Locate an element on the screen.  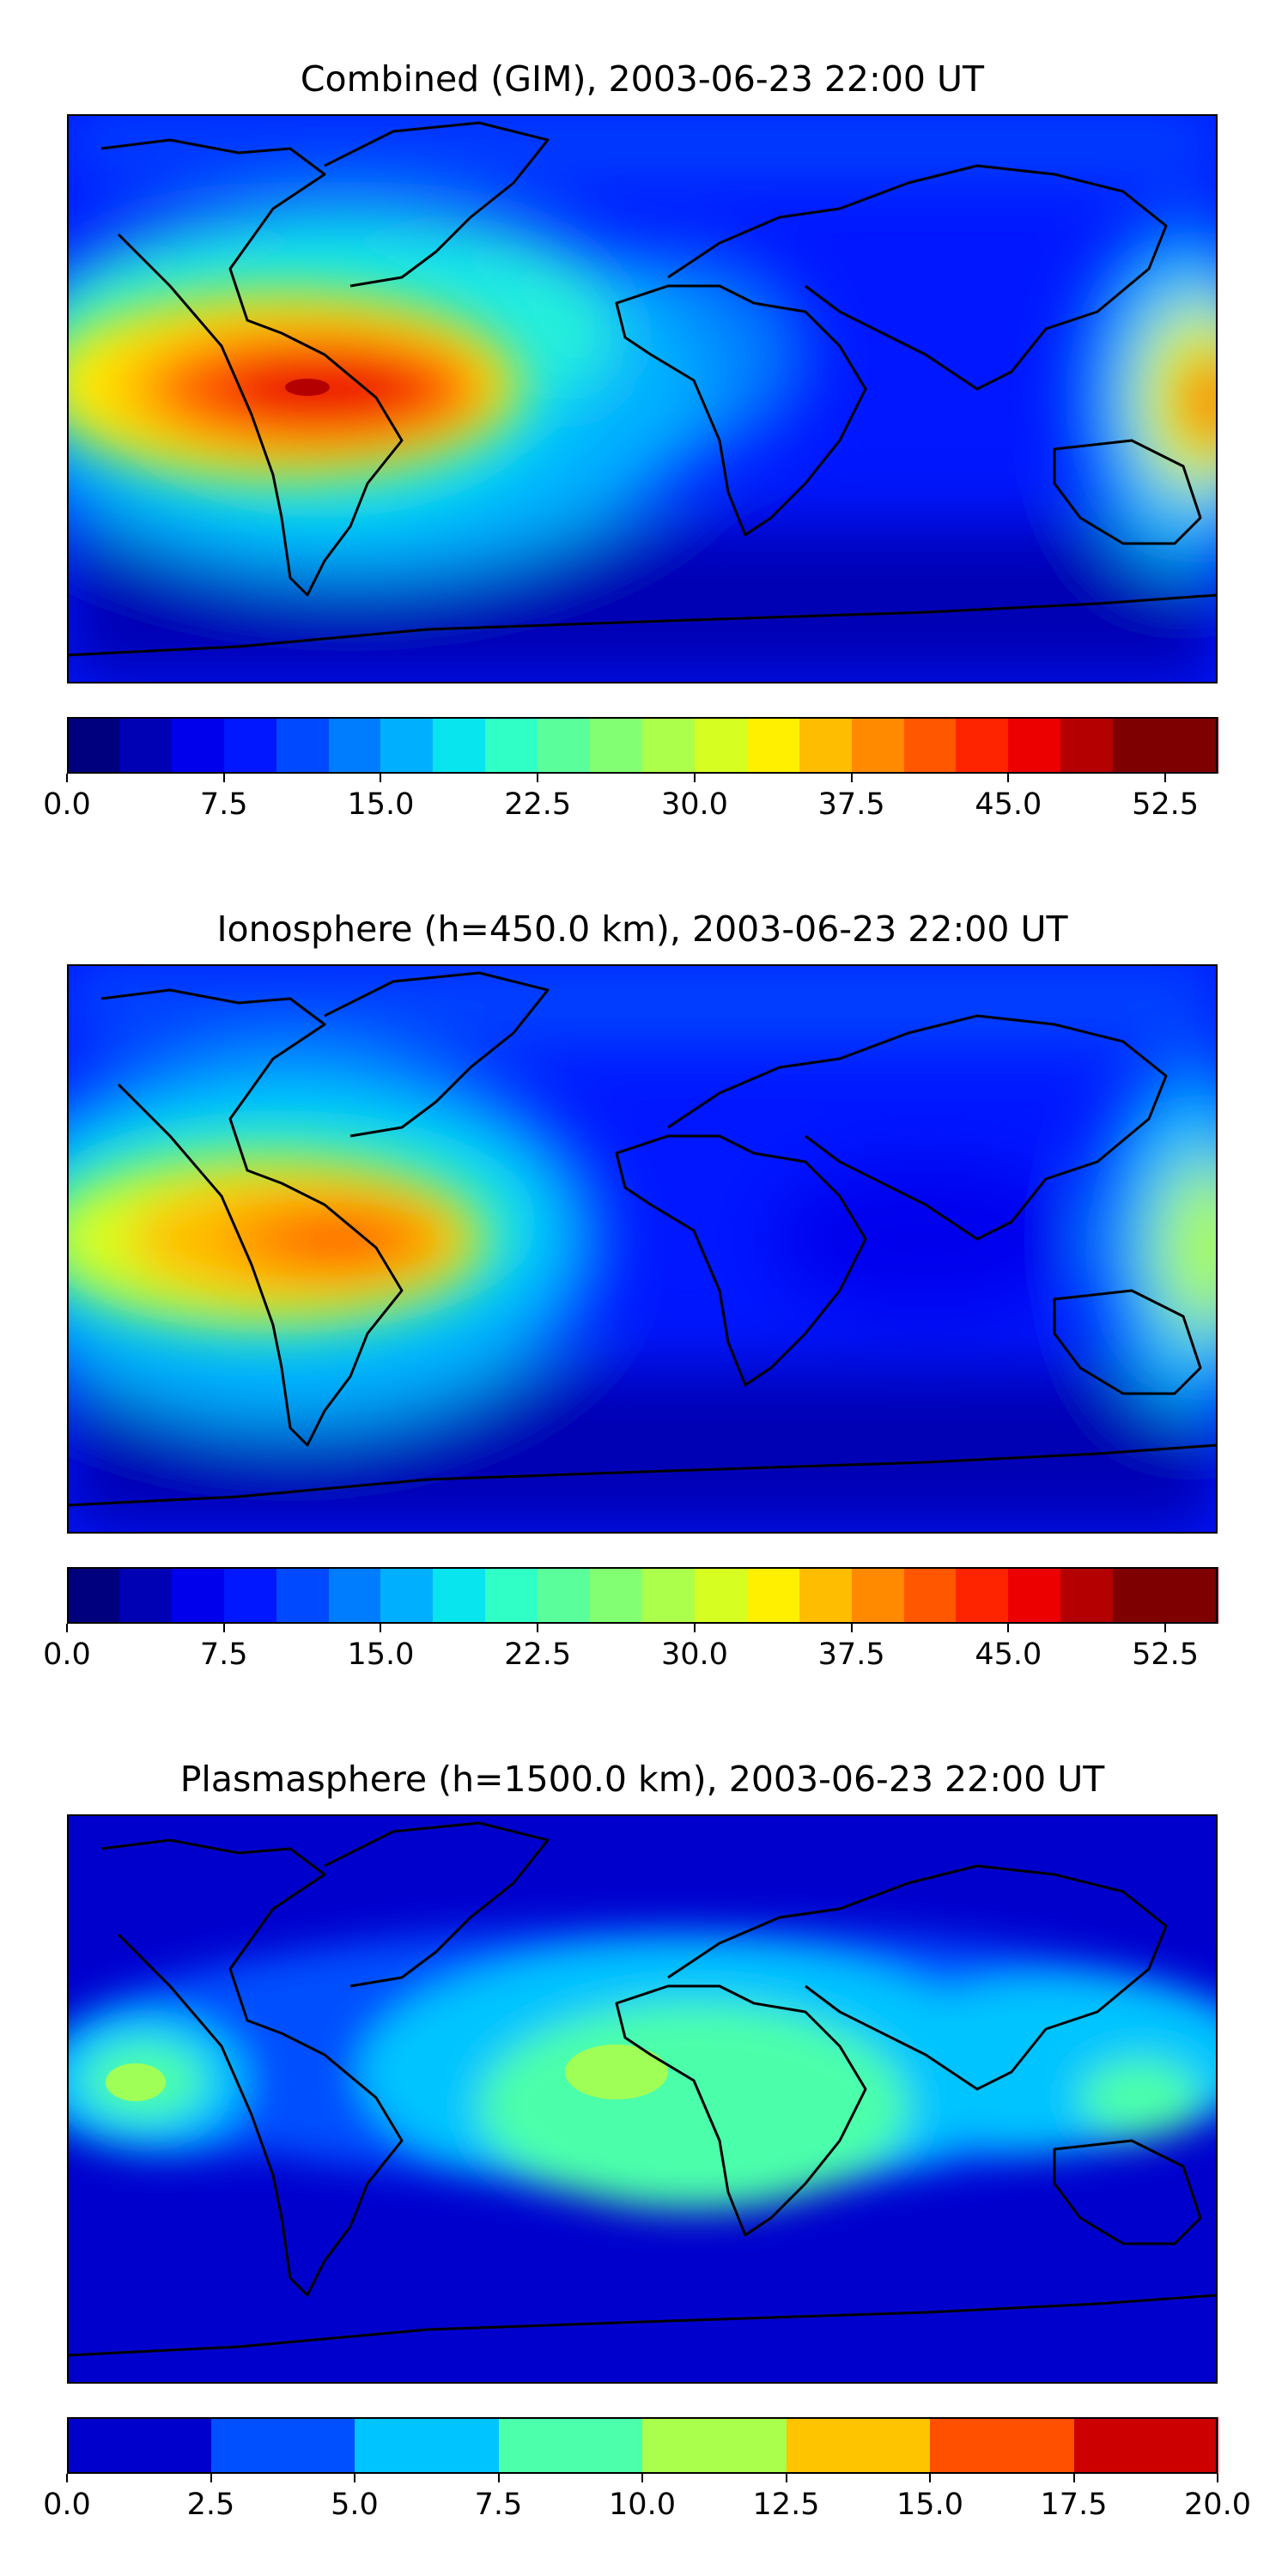
colorbar-tick-label: 5.0 is located at coordinates (355, 2505).